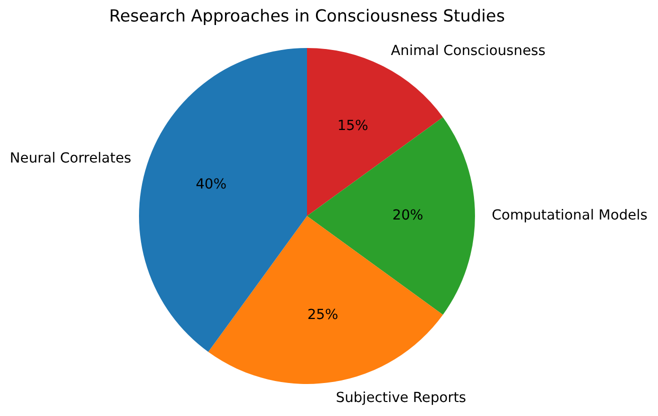  I want to click on slice-label: Subjective Reports, so click(401, 398).